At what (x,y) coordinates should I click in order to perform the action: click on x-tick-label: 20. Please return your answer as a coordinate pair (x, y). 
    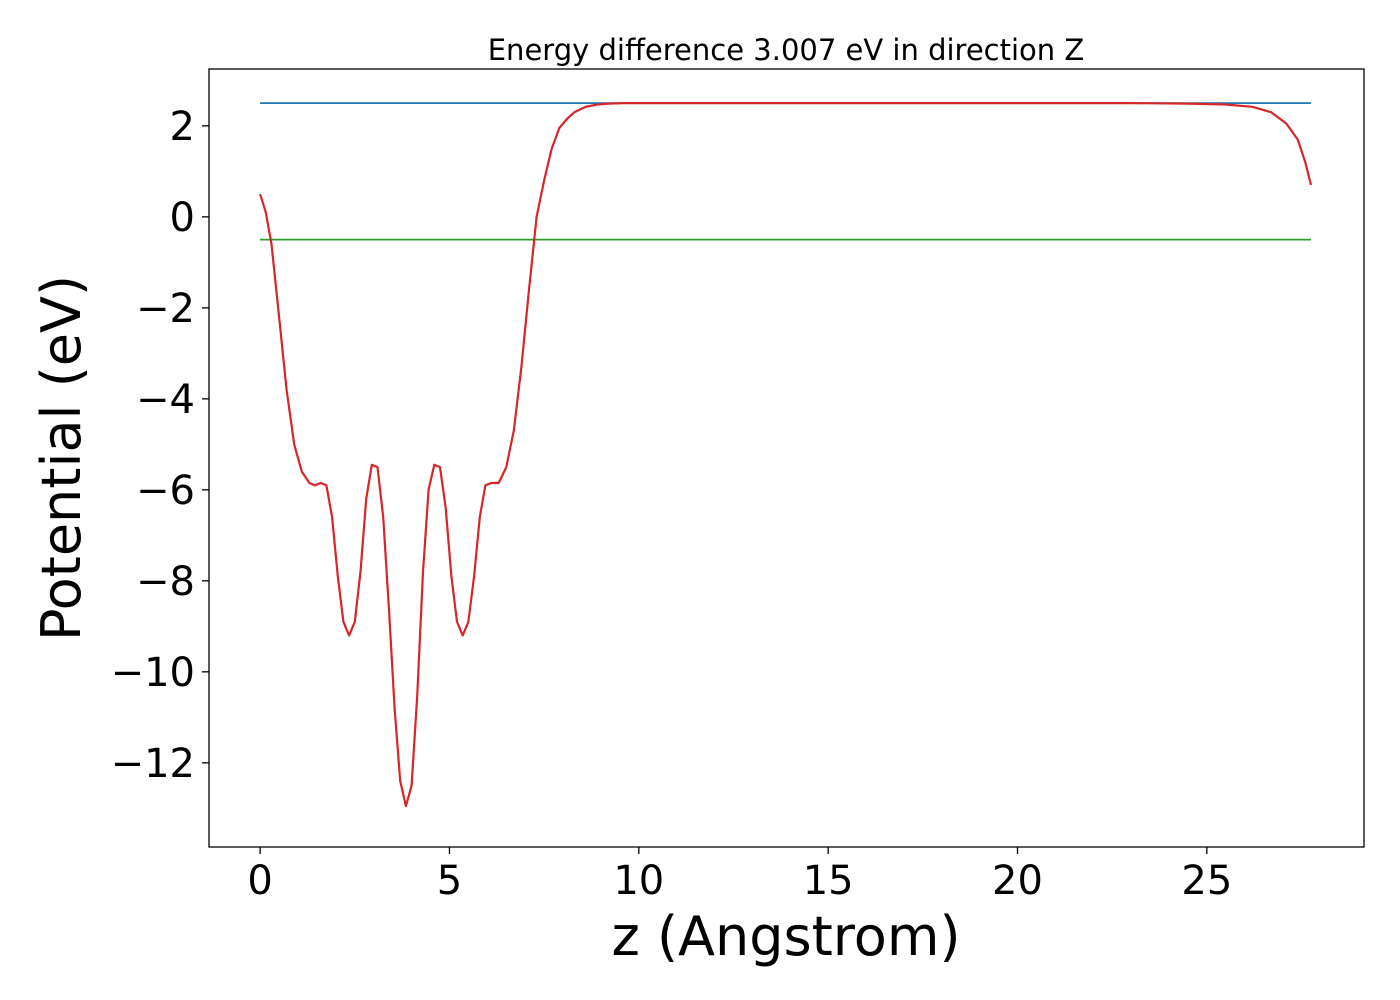
    Looking at the image, I should click on (1017, 881).